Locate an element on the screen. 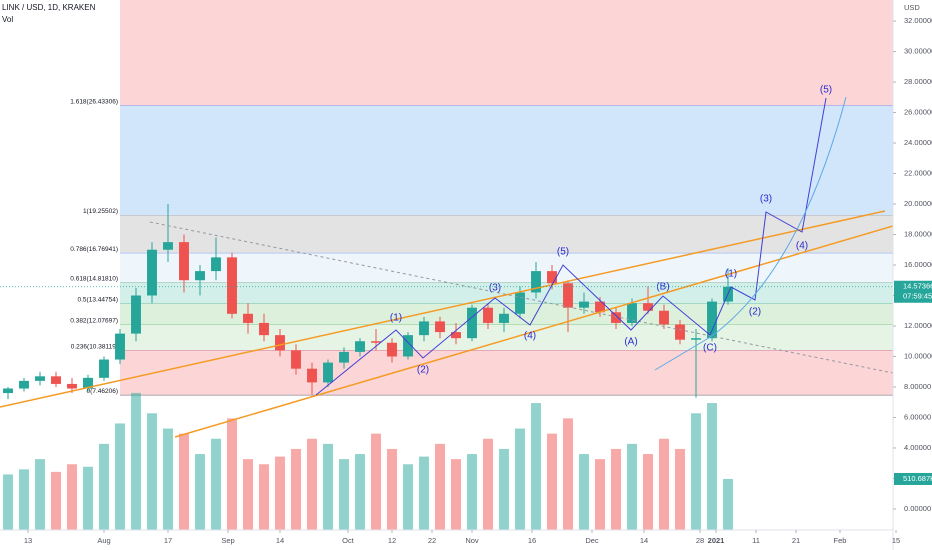 This screenshot has width=932, height=550. x-tick-label: 15 is located at coordinates (896, 540).